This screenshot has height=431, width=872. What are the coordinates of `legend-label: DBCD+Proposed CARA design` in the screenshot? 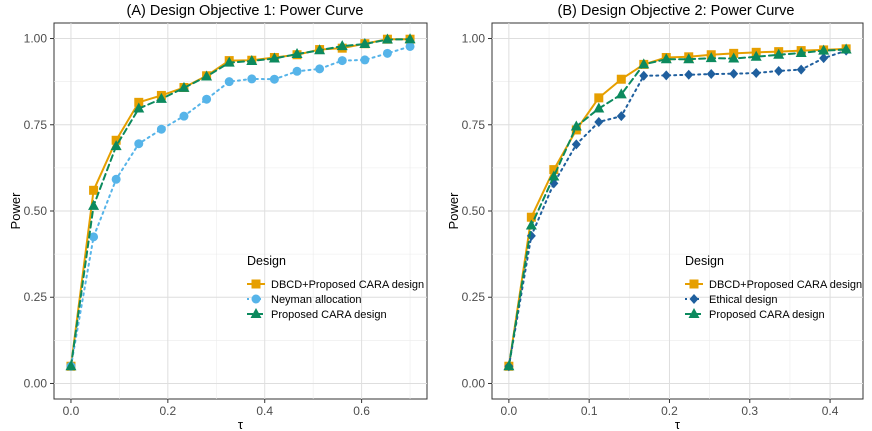 It's located at (785, 285).